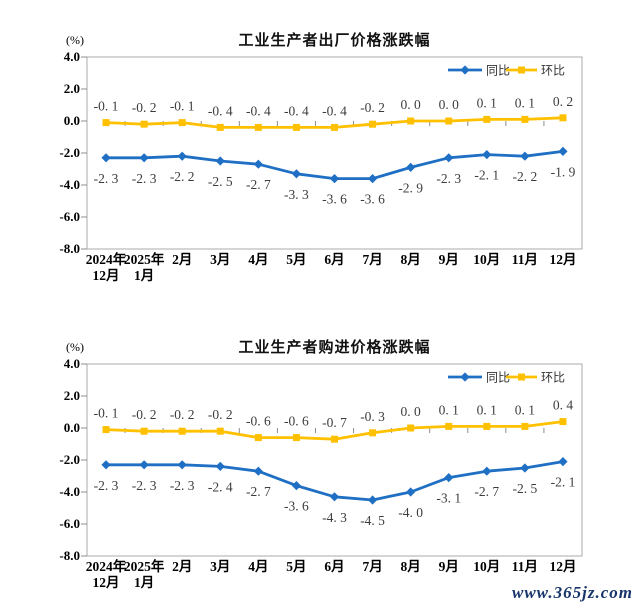  What do you see at coordinates (220, 566) in the screenshot?
I see `x-category-label: 3月` at bounding box center [220, 566].